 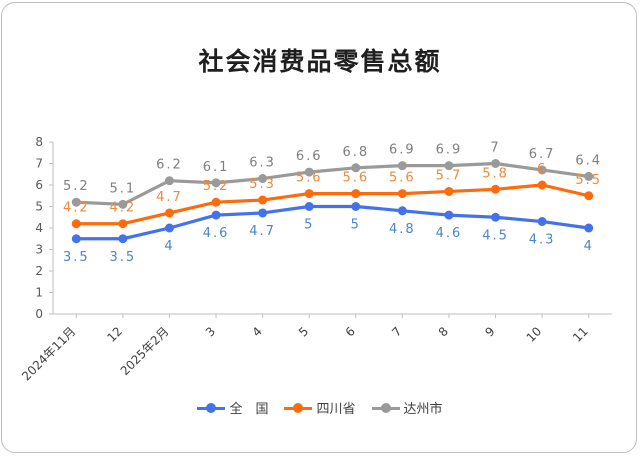 What do you see at coordinates (350, 331) in the screenshot?
I see `x-tick-label: 6` at bounding box center [350, 331].